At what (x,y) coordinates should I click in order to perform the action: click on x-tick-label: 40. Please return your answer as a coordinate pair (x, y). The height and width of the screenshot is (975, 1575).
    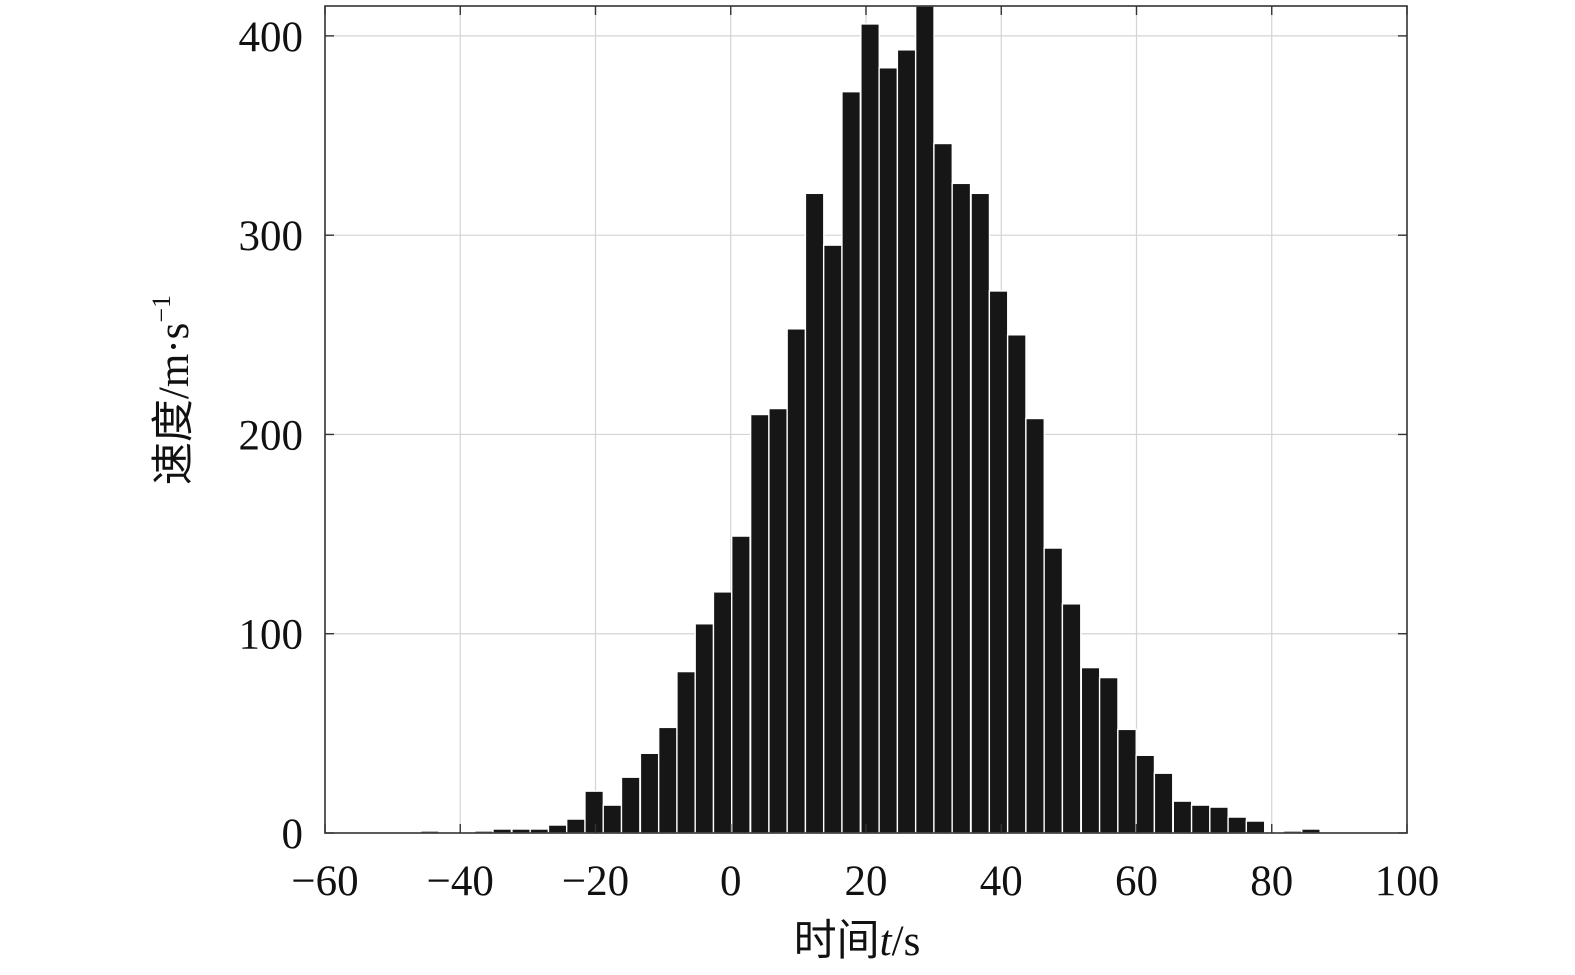
    Looking at the image, I should click on (1001, 881).